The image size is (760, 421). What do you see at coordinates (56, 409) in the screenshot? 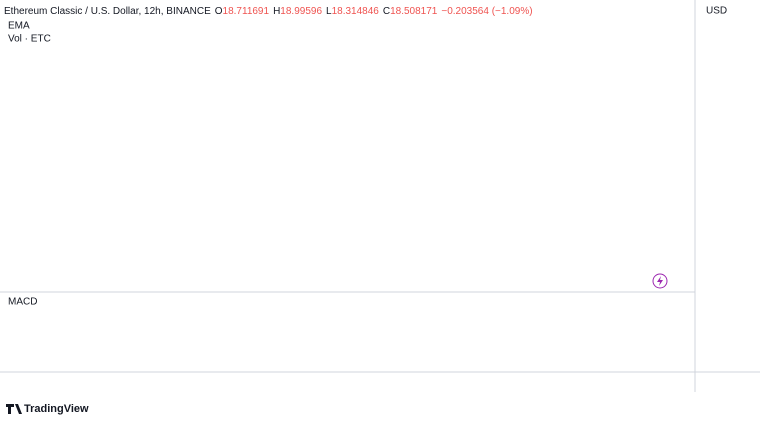
I see `logo: TradingView` at bounding box center [56, 409].